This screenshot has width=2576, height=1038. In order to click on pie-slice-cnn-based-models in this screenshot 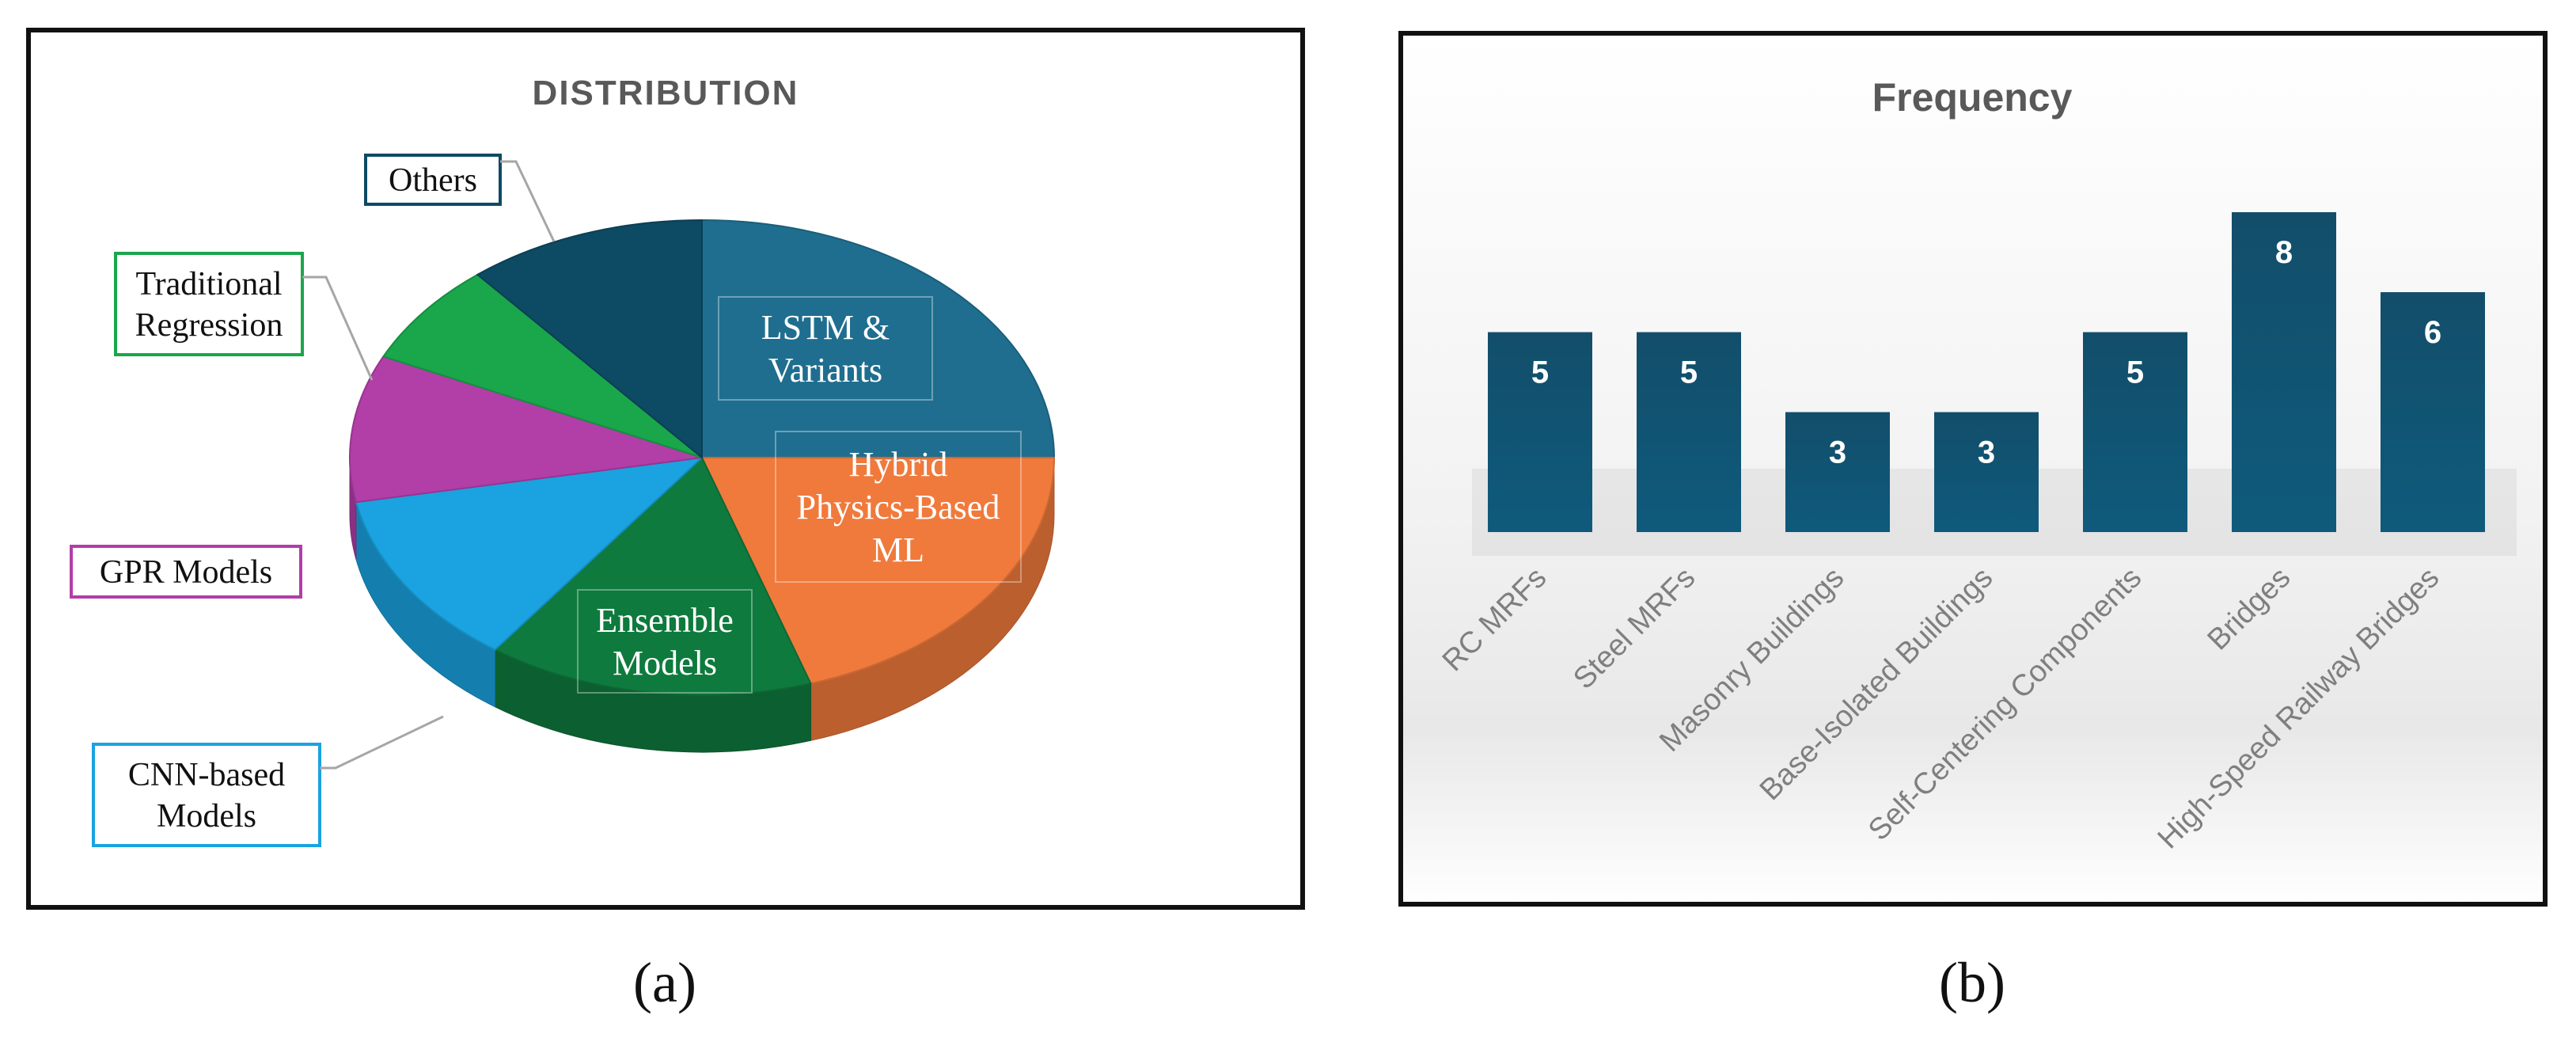, I will do `click(529, 553)`.